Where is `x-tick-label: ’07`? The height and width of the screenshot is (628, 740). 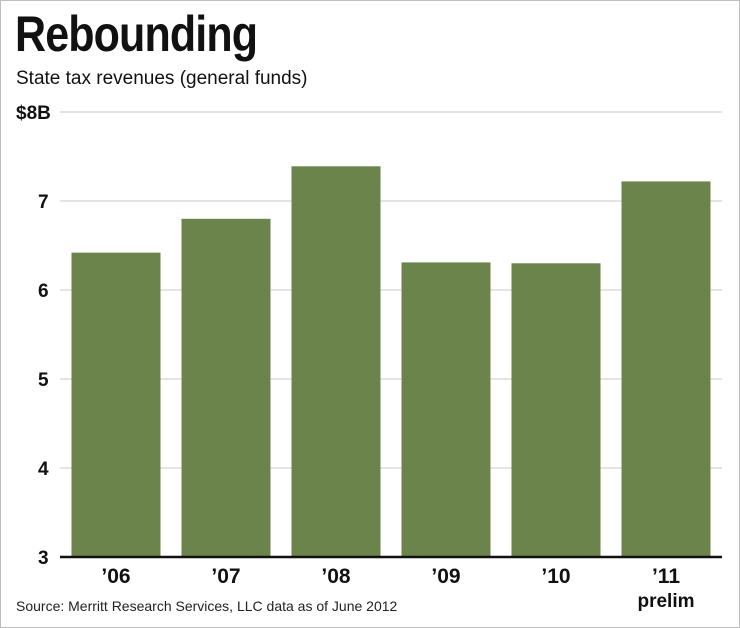 x-tick-label: ’07 is located at coordinates (225, 576).